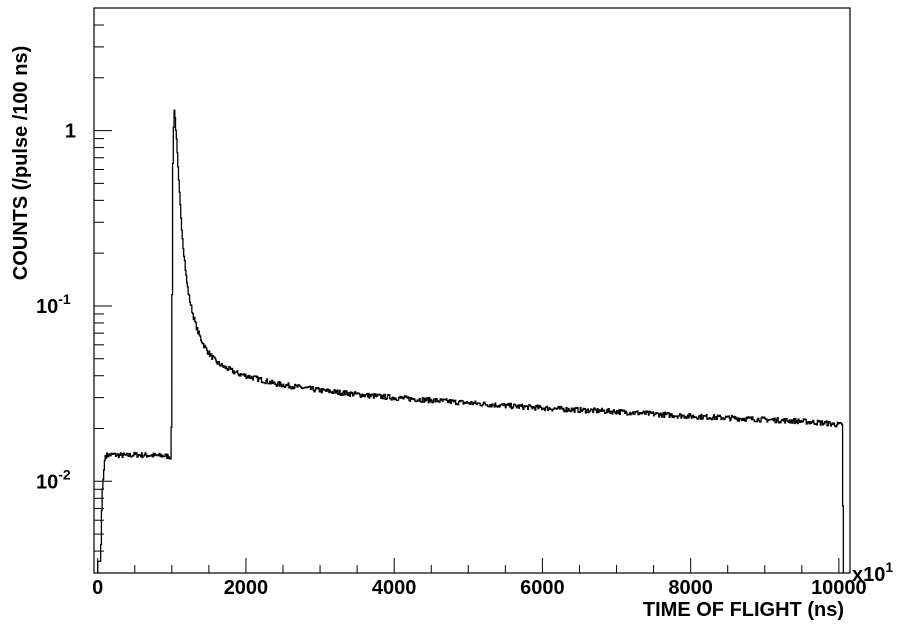 This screenshot has width=906, height=626. I want to click on x-tick-label: 6000, so click(542, 588).